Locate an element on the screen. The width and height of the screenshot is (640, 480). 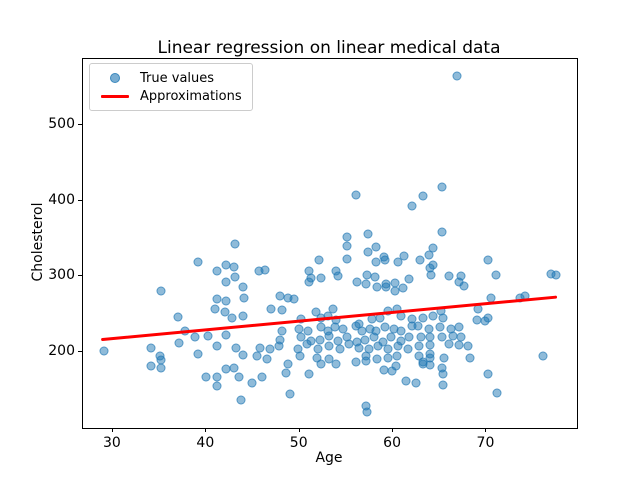
y-axis-label: Cholesterol is located at coordinates (38, 242).